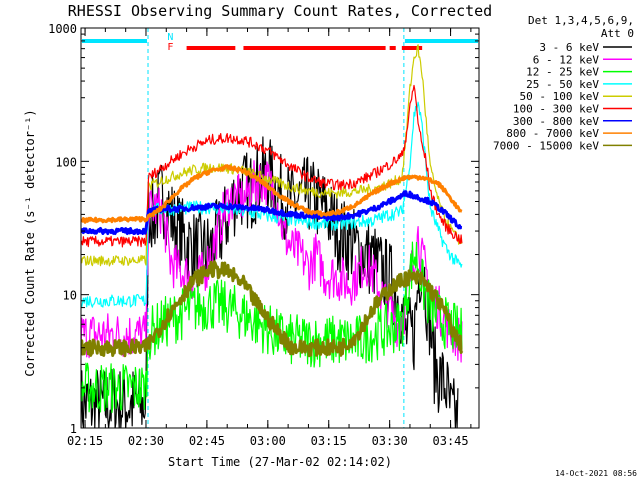  Describe the element at coordinates (62, 29) in the screenshot. I see `y-tick-label: 1000` at that location.